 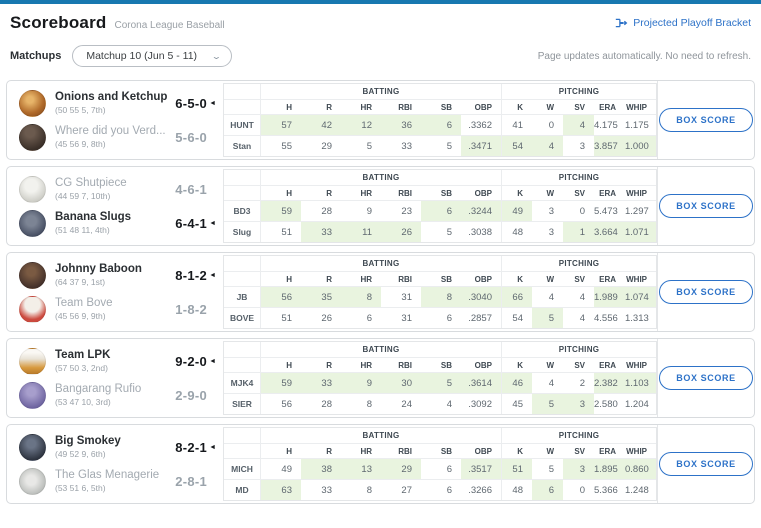 What do you see at coordinates (93, 223) in the screenshot?
I see `team-info: Banana Slugs (51 48 11, 4th)` at bounding box center [93, 223].